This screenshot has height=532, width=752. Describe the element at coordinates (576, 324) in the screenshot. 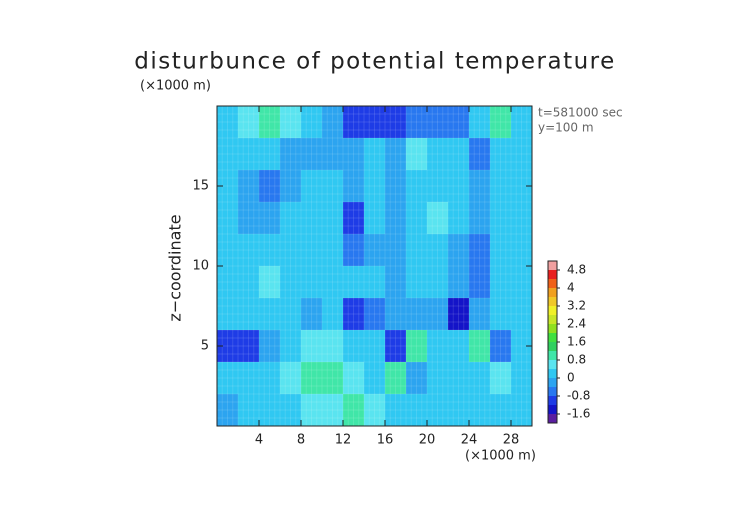

I see `colorbar-tick-label: 2.4` at that location.